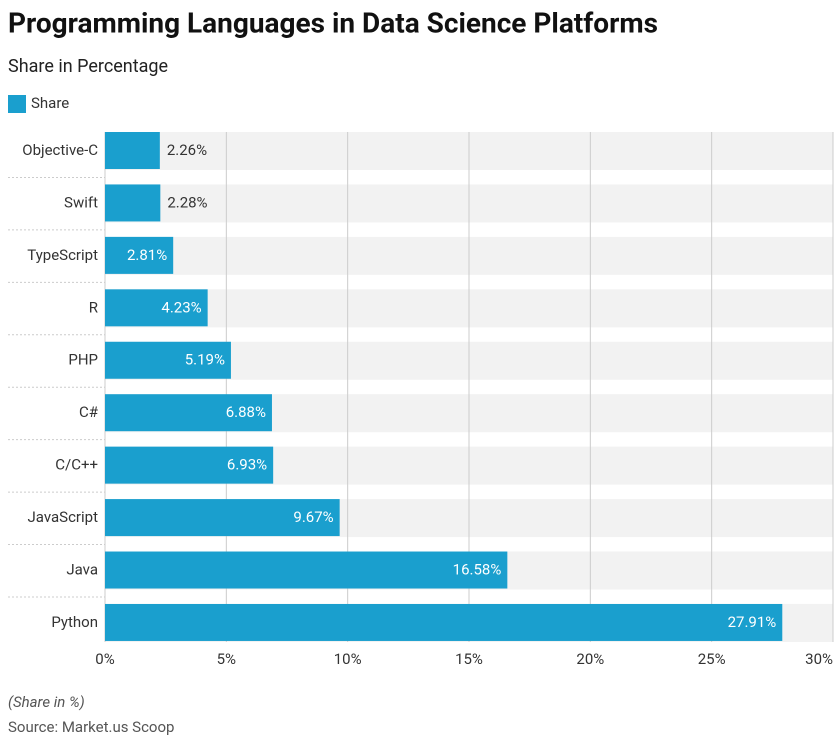 The image size is (840, 745). What do you see at coordinates (91, 727) in the screenshot?
I see `source: Source: Market.us Scoop` at bounding box center [91, 727].